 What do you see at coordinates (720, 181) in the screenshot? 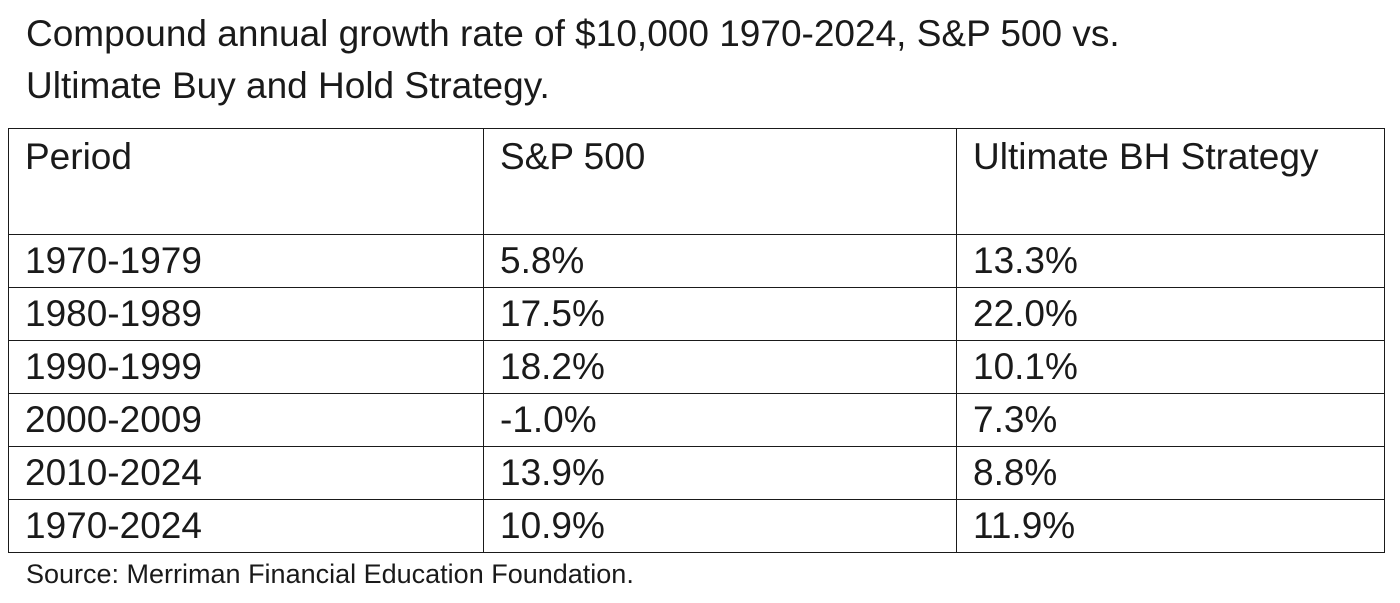
I see `header-sp500: S&P 500` at bounding box center [720, 181].